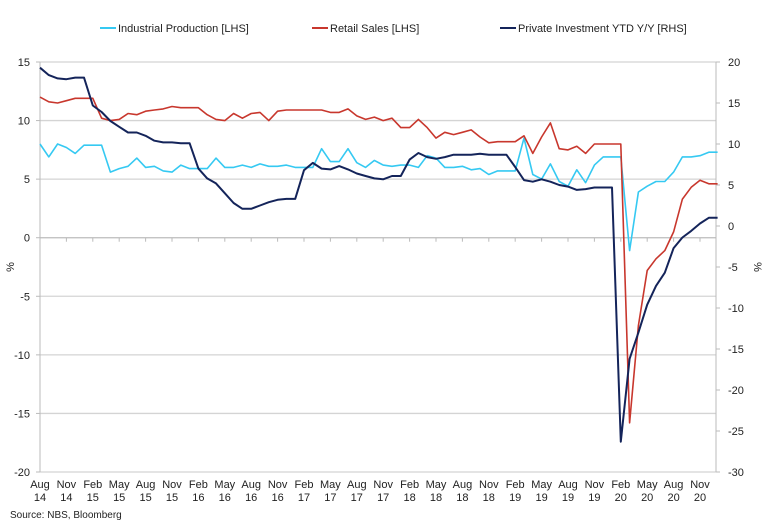 This screenshot has height=526, width=770. I want to click on y-right-tick-label: -5, so click(733, 268).